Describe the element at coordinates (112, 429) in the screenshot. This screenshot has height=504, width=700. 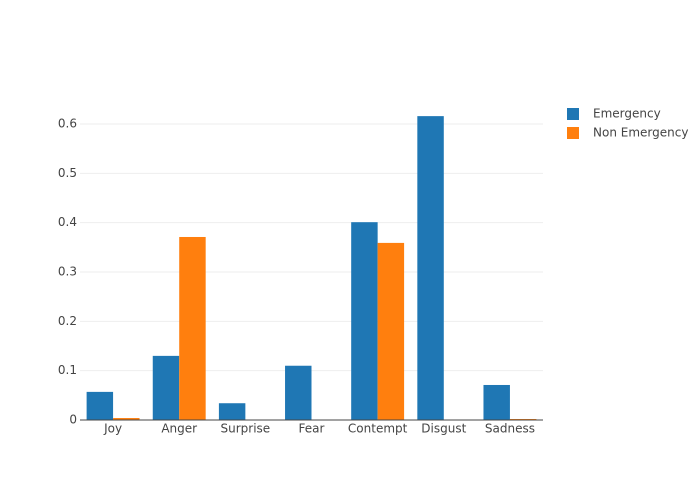
I see `x-tick-label: Joy` at that location.